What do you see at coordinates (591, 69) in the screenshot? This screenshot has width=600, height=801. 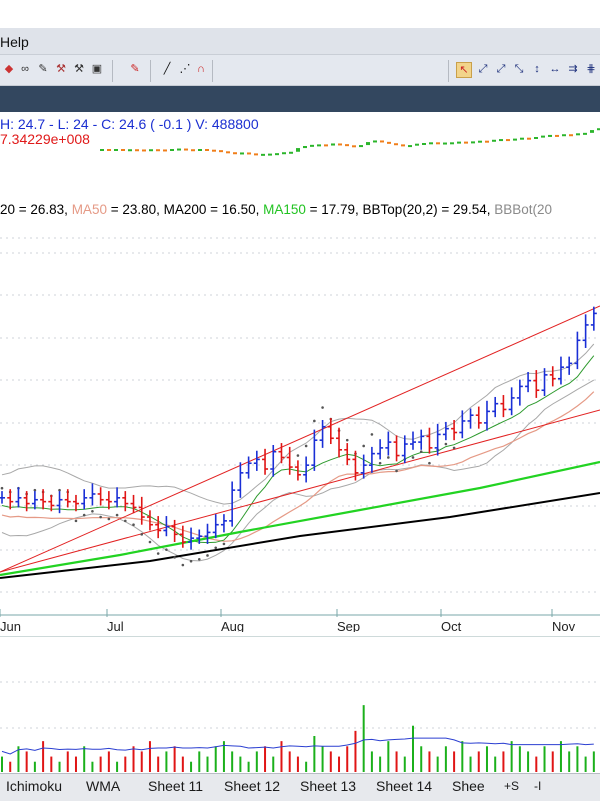 I see `fan-icon: ⋕` at bounding box center [591, 69].